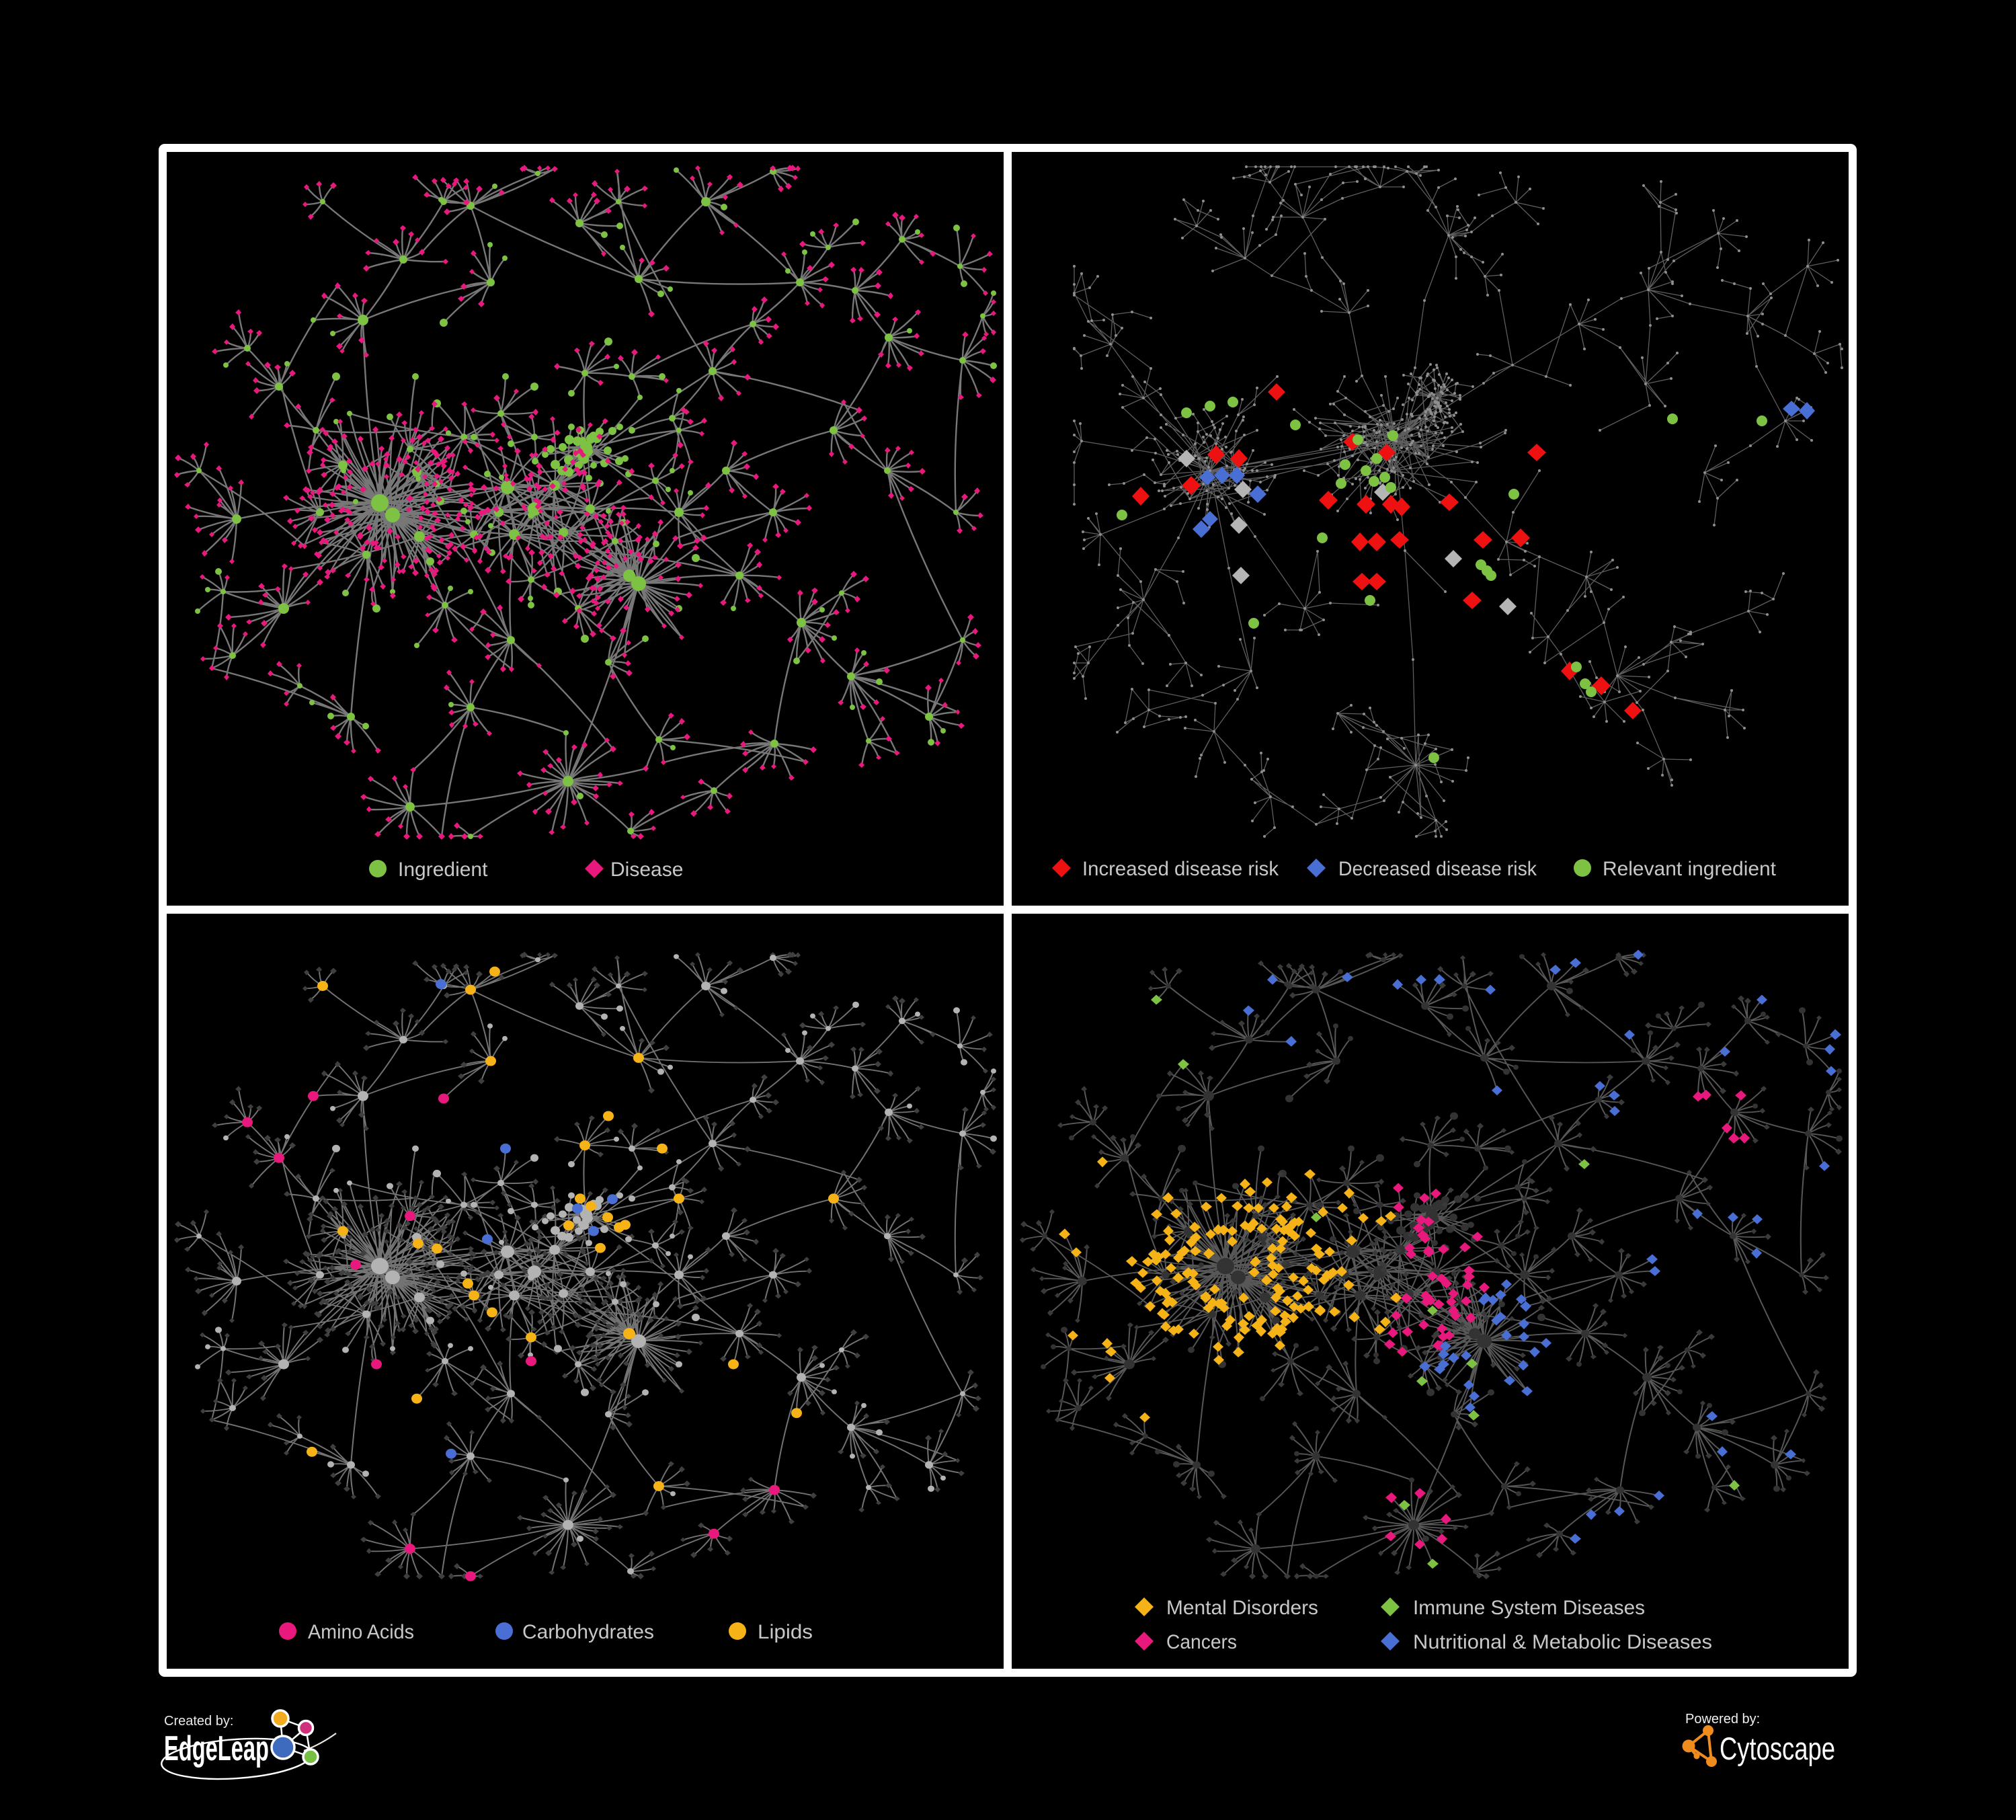 The width and height of the screenshot is (2016, 1820). I want to click on svg-text: Increased disease risk, so click(1180, 869).